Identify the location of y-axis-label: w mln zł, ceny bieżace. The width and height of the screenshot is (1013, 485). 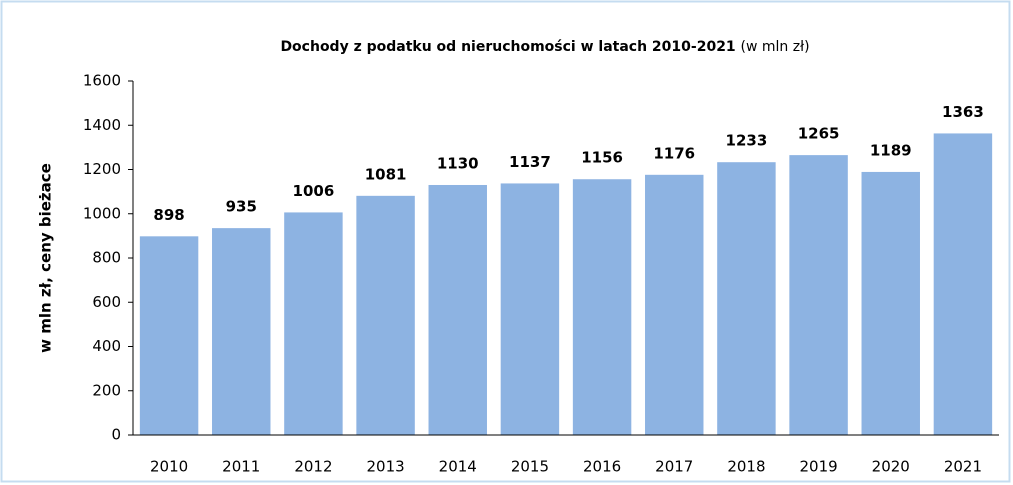
(46, 258).